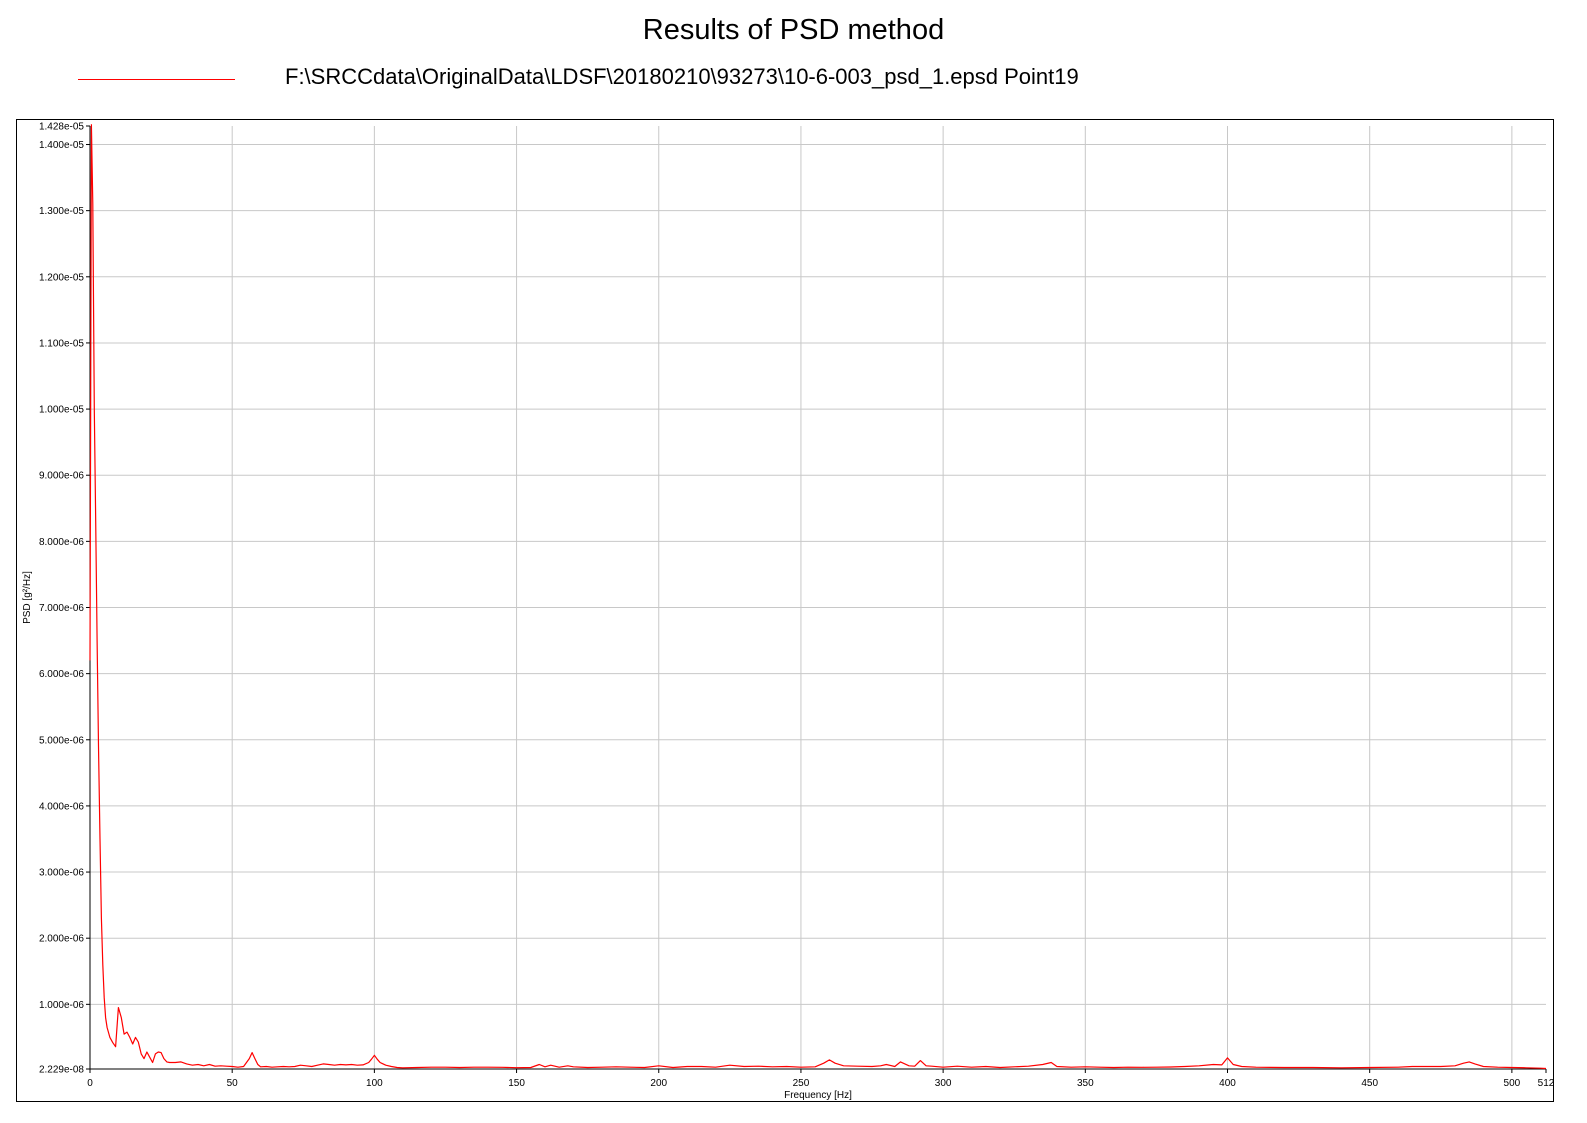  What do you see at coordinates (61, 1070) in the screenshot?
I see `y-tick-label: 2.229e-08` at bounding box center [61, 1070].